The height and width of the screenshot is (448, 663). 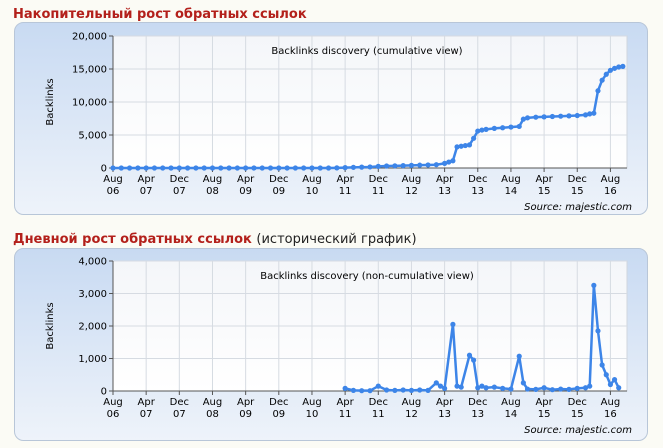 I want to click on x-tick-label: Aug 10, so click(x=312, y=408).